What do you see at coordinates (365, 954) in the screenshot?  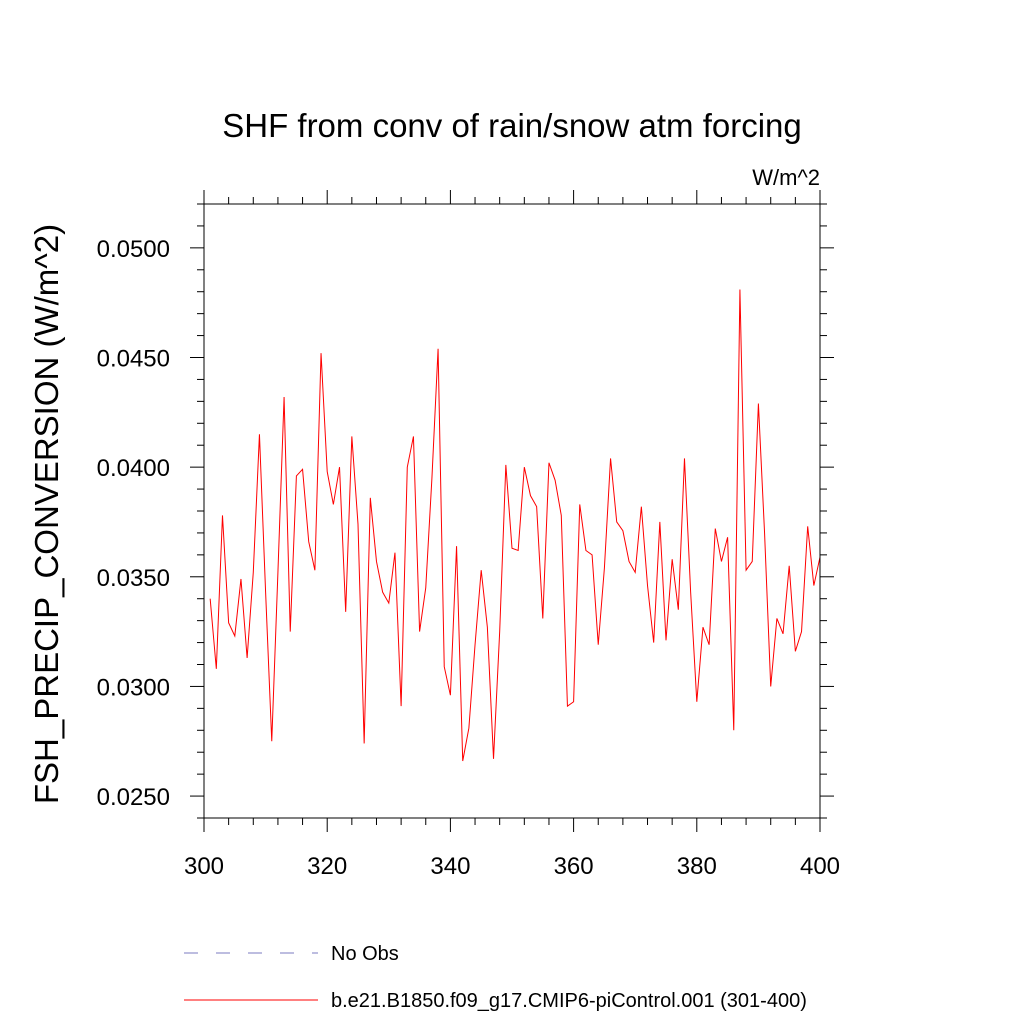 I see `legend-label-no-obs: No Obs` at bounding box center [365, 954].